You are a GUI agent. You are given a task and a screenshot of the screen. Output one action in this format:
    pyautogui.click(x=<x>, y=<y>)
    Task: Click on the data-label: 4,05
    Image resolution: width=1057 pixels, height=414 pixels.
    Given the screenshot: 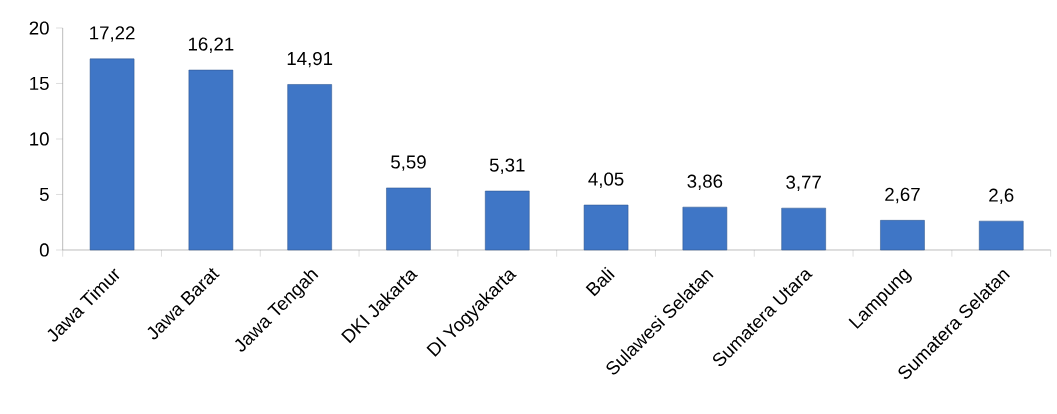 What is the action you would take?
    pyautogui.click(x=606, y=180)
    